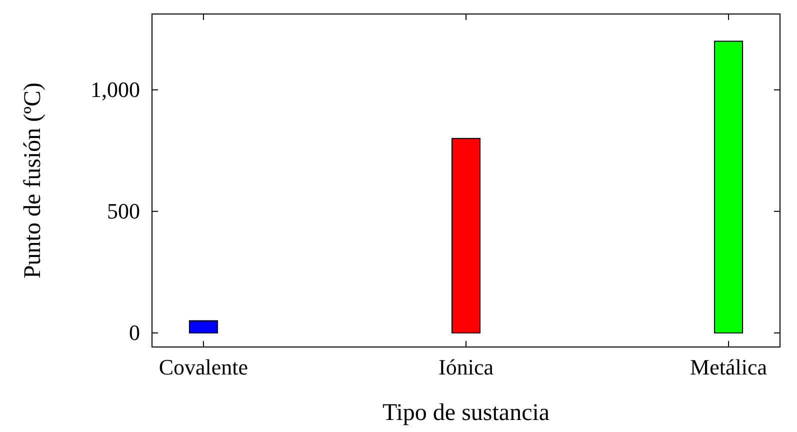 This screenshot has height=432, width=797. What do you see at coordinates (134, 332) in the screenshot?
I see `y-tick-label: 0` at bounding box center [134, 332].